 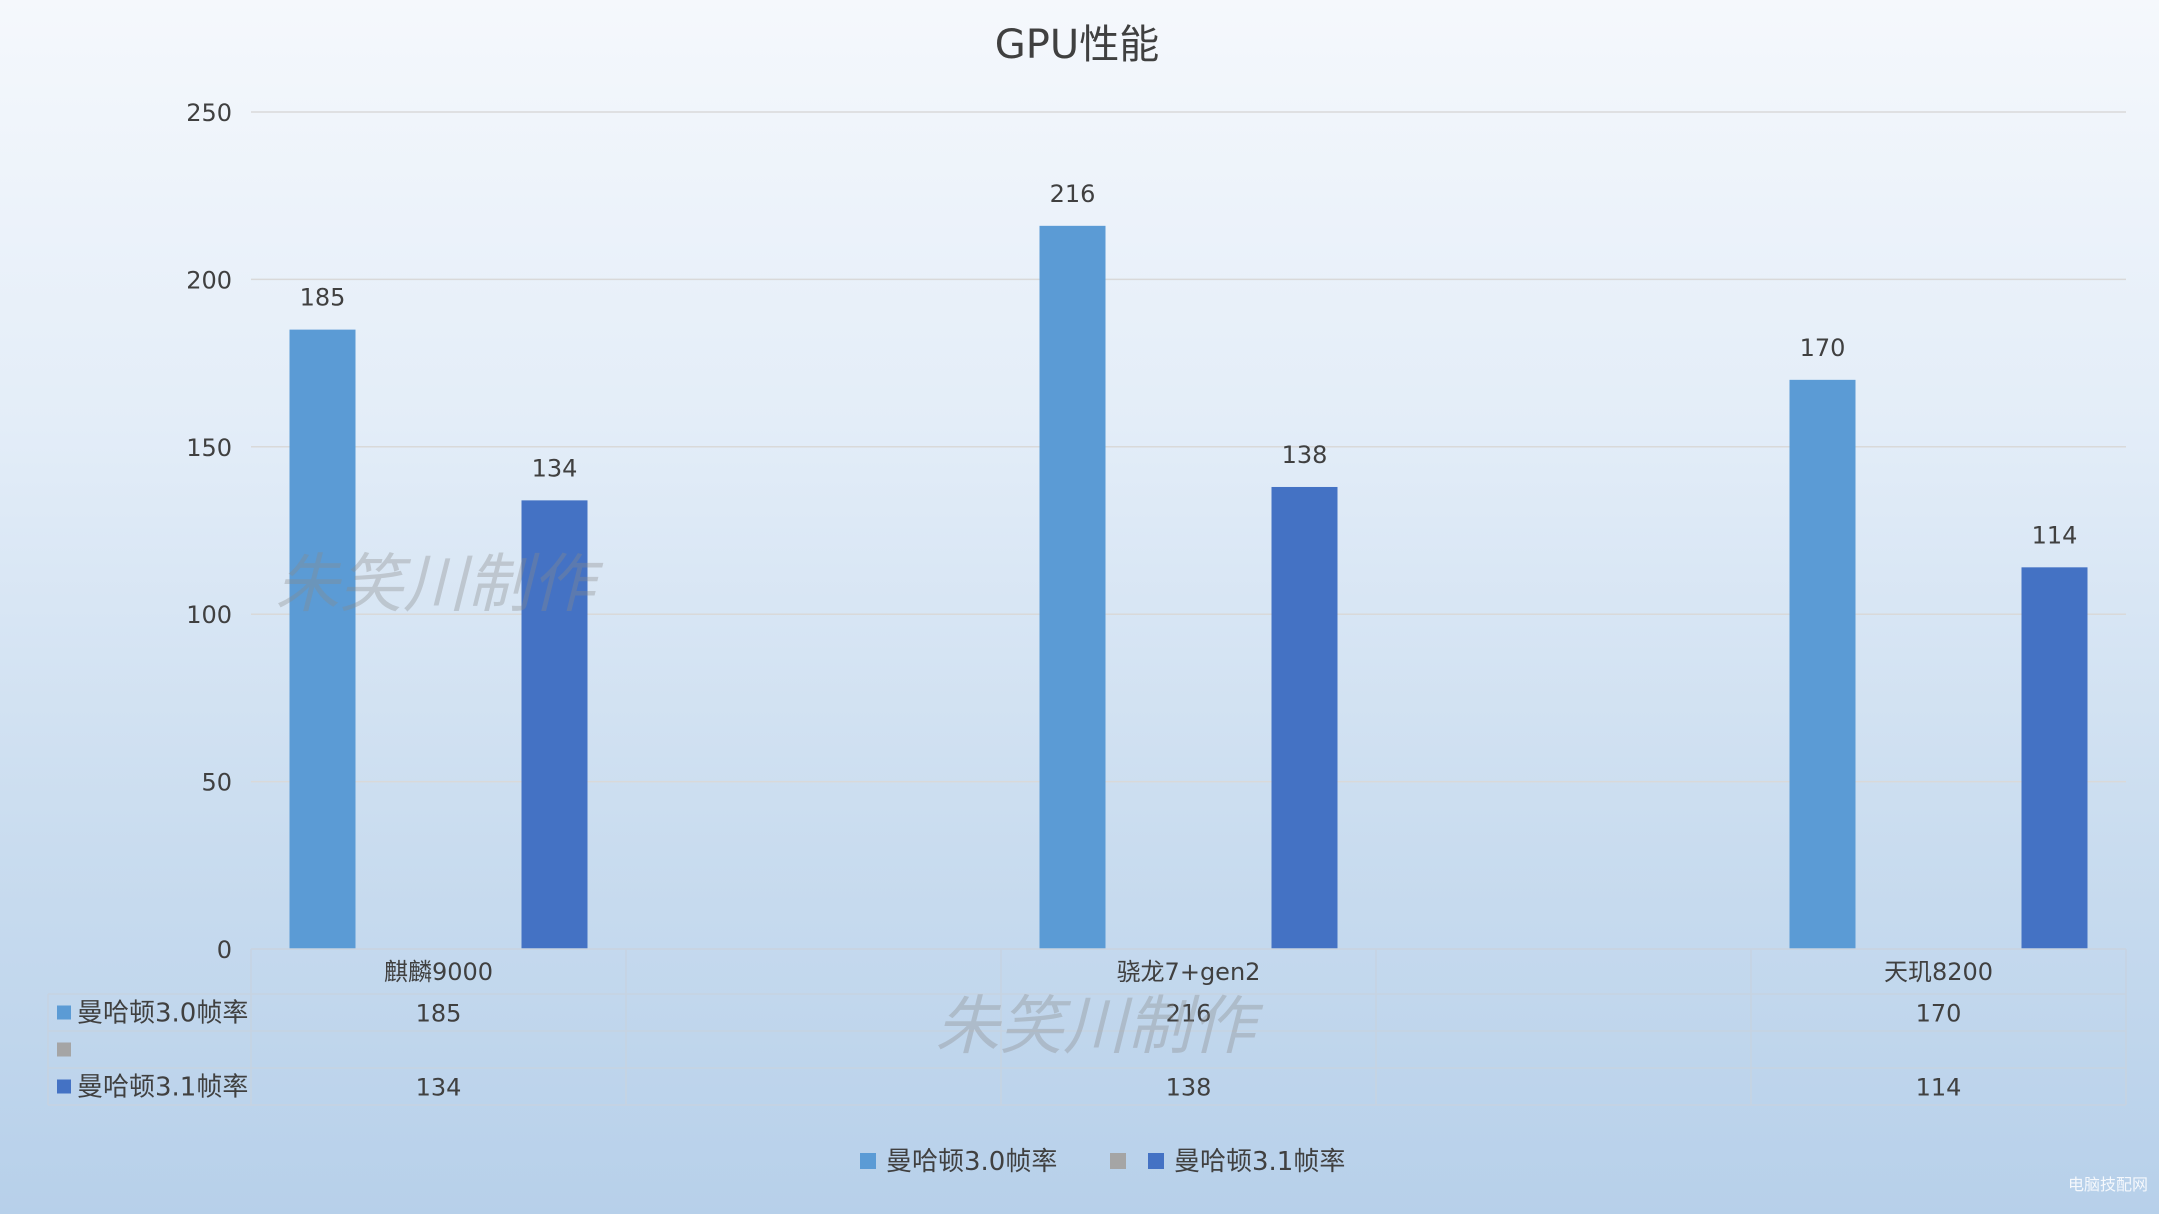 What do you see at coordinates (1102, 1162) in the screenshot?
I see `legend: 曼哈顿3.0帧率 曼哈顿3.1帧率` at bounding box center [1102, 1162].